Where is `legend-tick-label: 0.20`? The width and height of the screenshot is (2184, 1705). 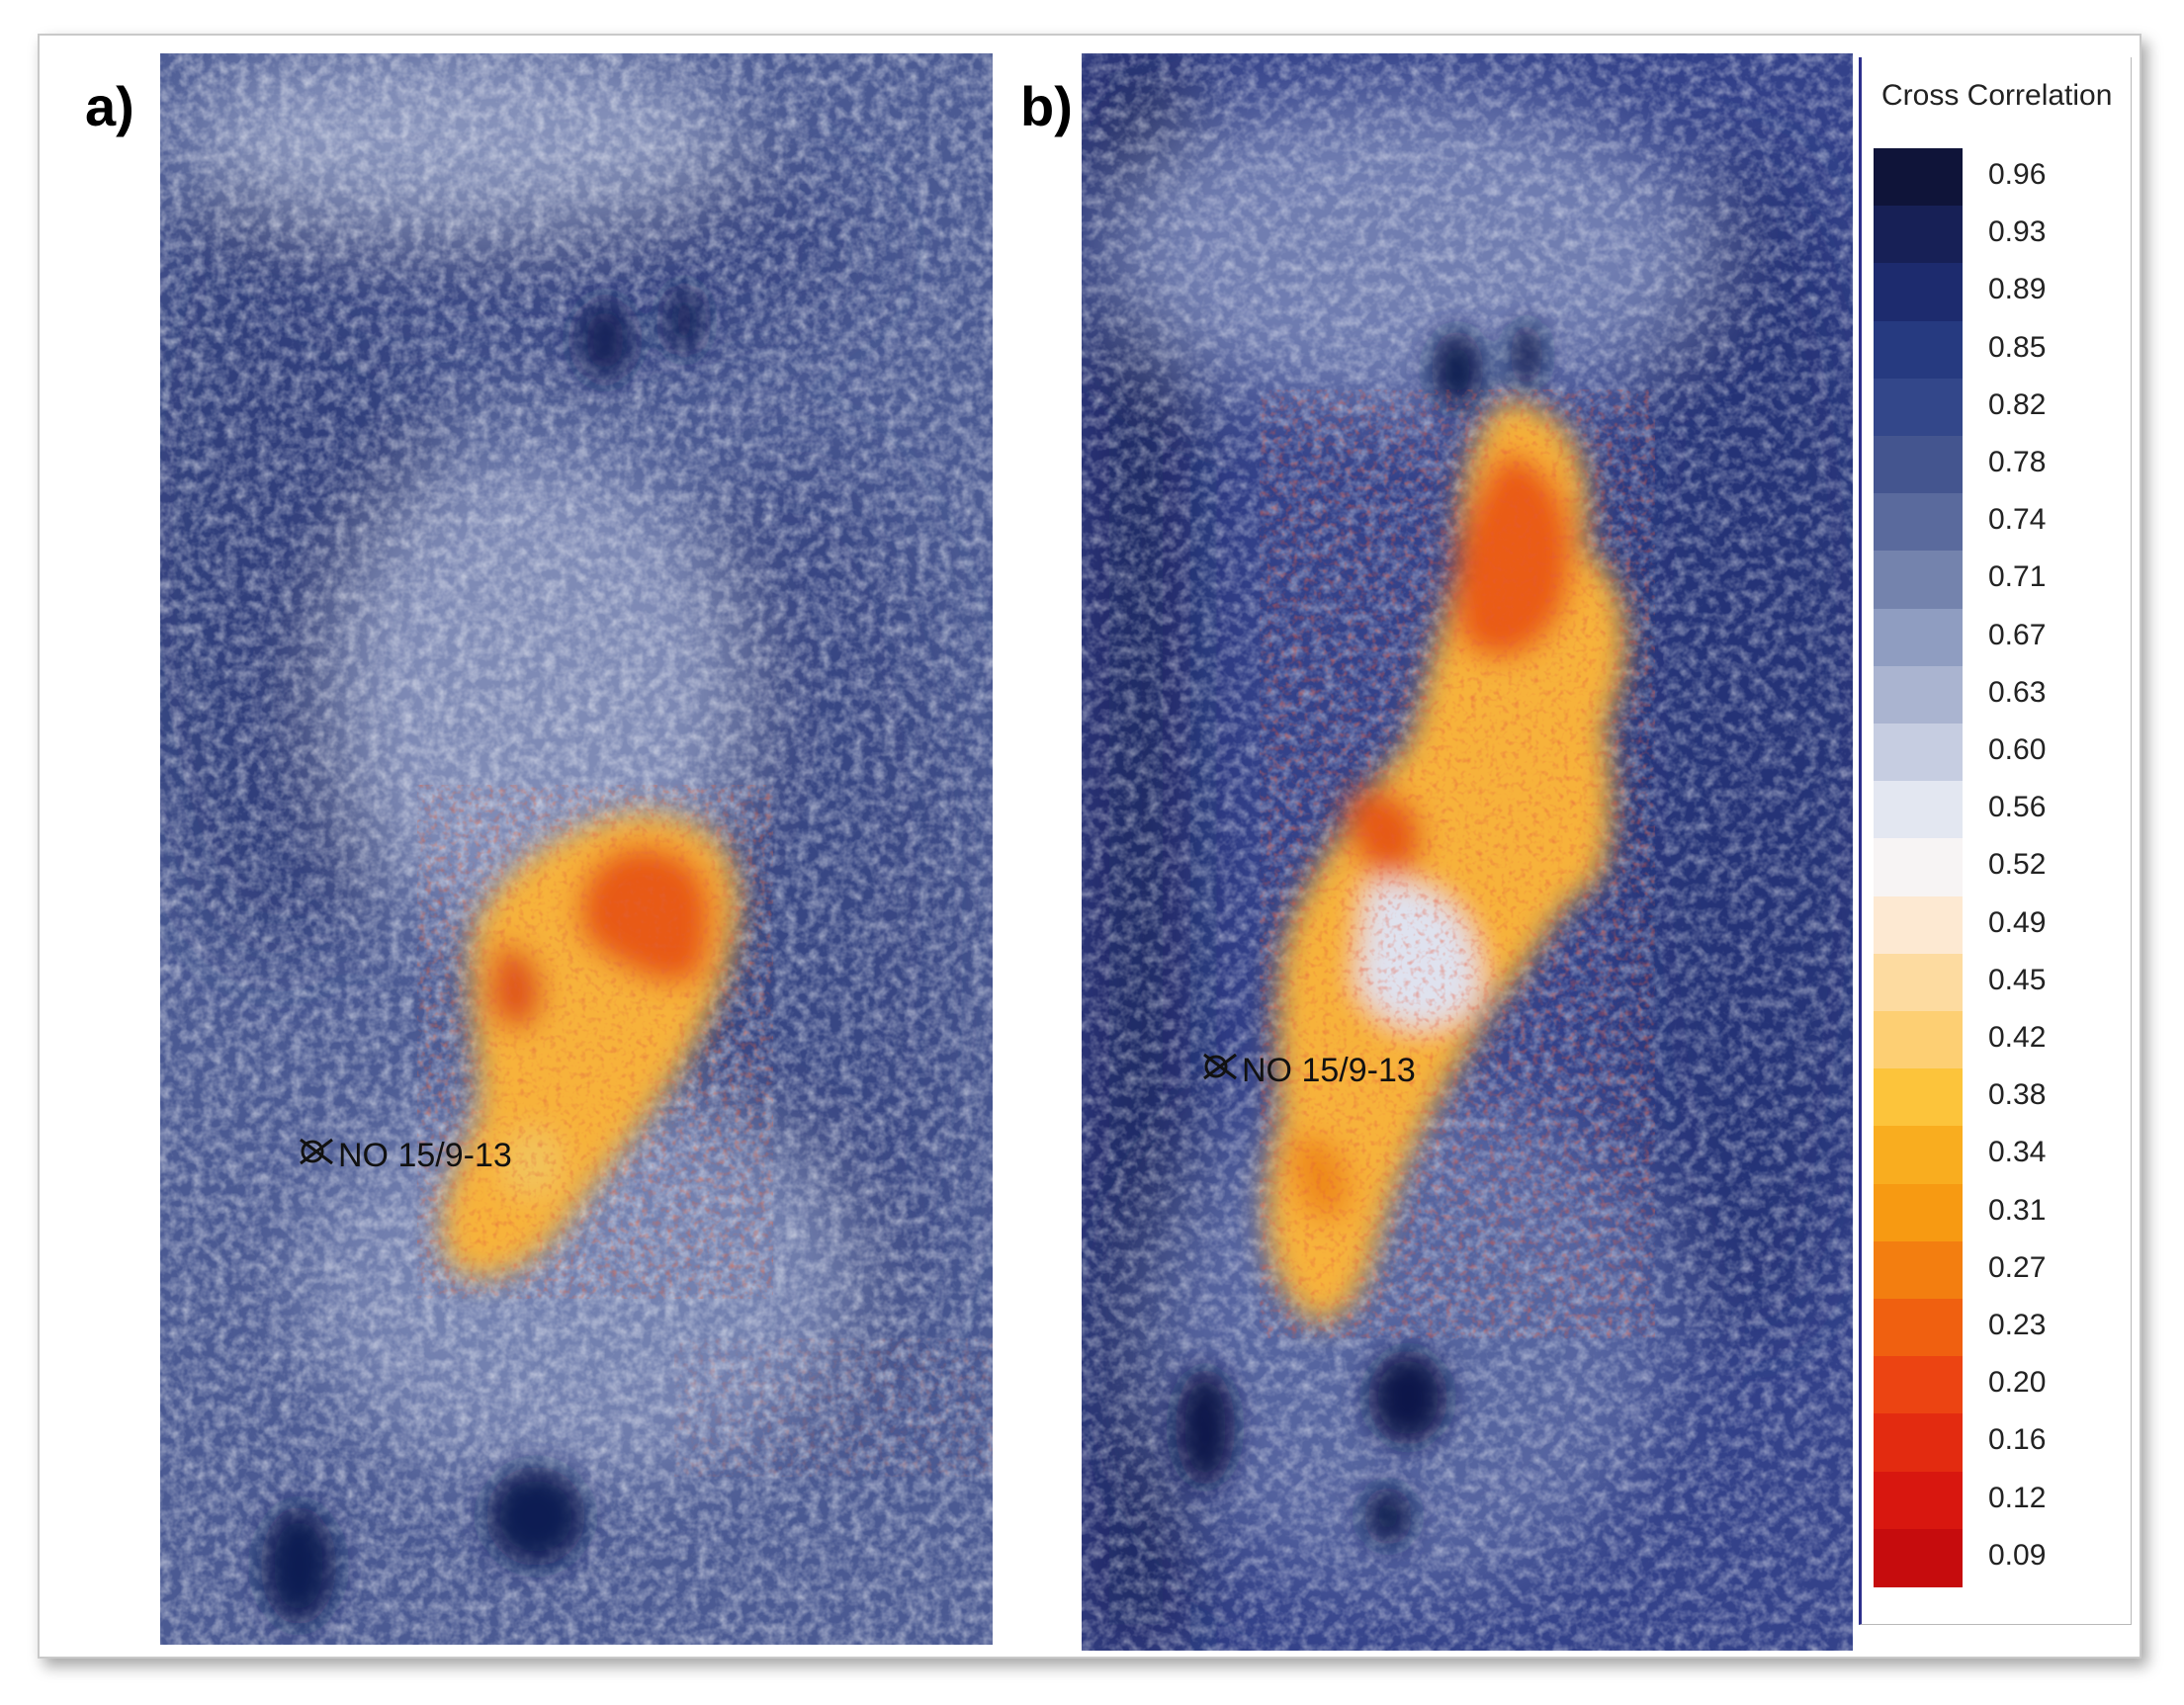
legend-tick-label: 0.20 is located at coordinates (2017, 1383).